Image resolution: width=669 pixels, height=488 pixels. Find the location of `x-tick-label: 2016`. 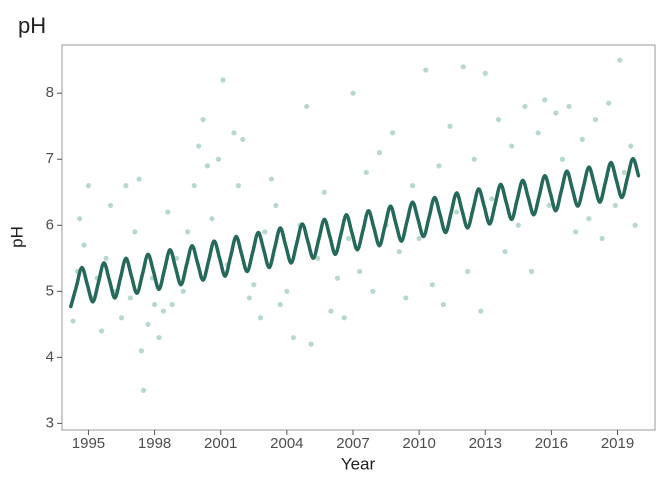

x-tick-label: 2016 is located at coordinates (551, 443).